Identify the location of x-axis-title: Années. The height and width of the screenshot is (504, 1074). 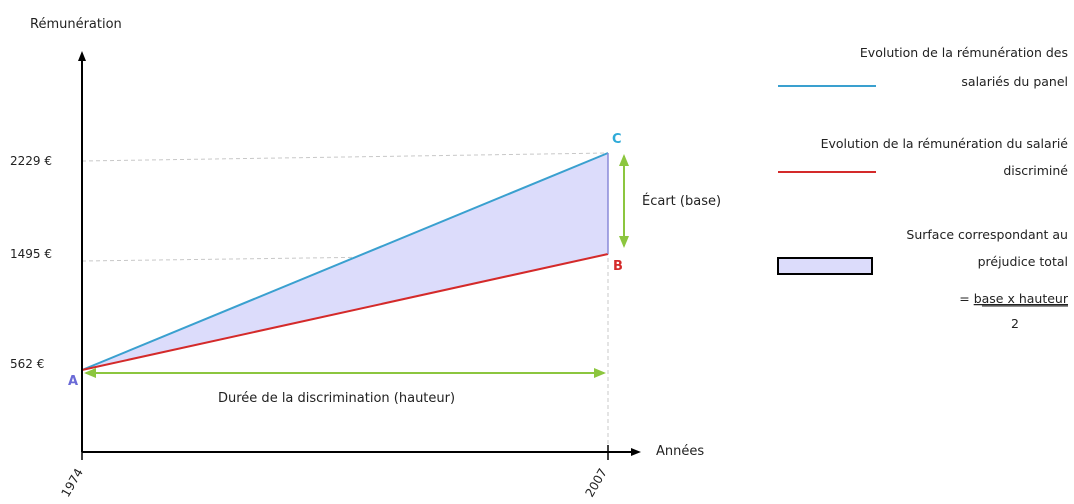
(680, 451).